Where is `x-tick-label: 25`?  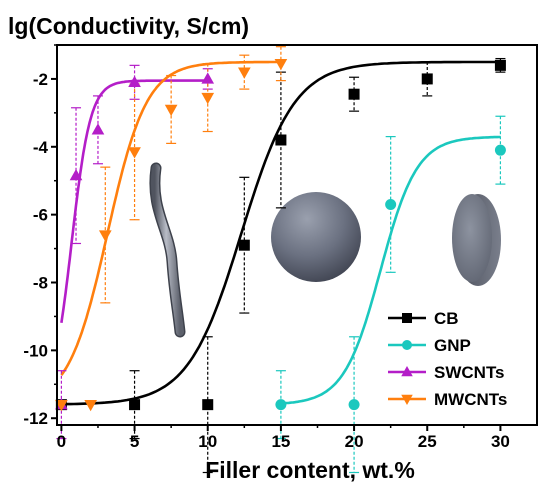
x-tick-label: 25 is located at coordinates (427, 441).